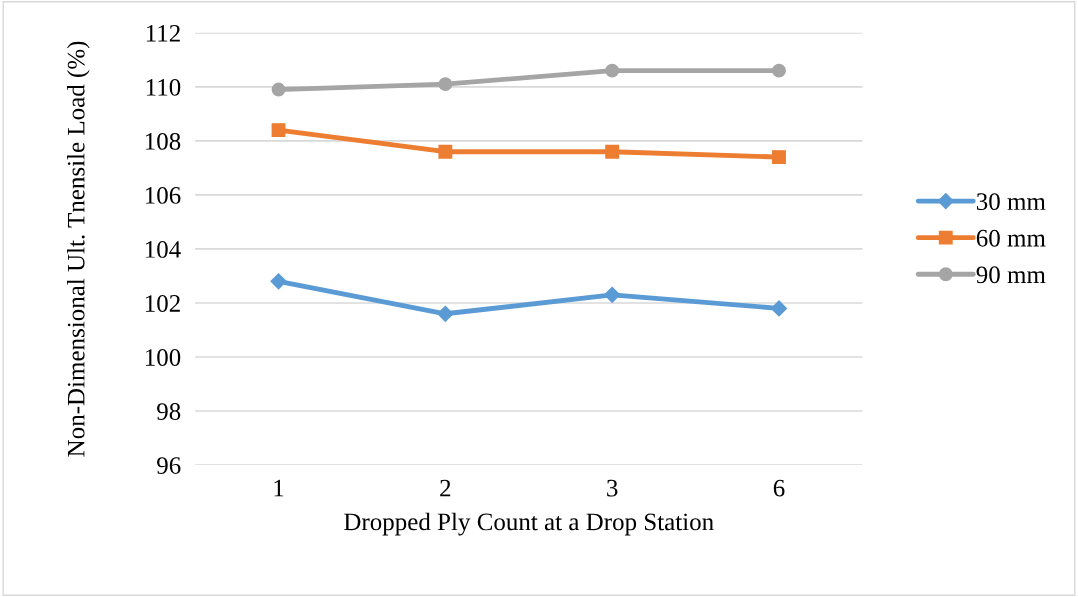 The image size is (1078, 597). What do you see at coordinates (163, 357) in the screenshot?
I see `y-tick-label: 100` at bounding box center [163, 357].